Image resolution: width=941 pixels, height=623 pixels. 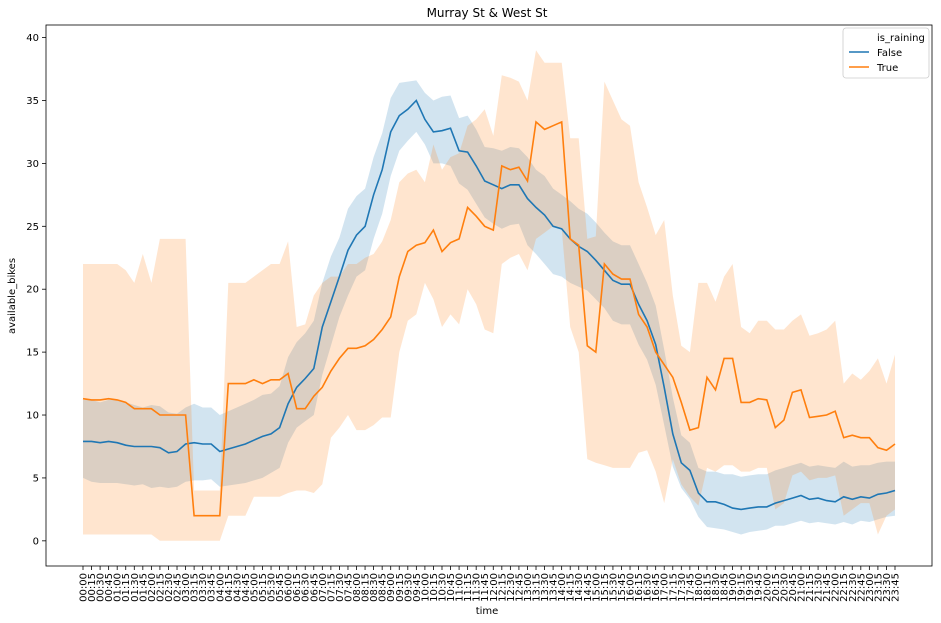 I want to click on x-tick-label: 00:45, so click(x=109, y=587).